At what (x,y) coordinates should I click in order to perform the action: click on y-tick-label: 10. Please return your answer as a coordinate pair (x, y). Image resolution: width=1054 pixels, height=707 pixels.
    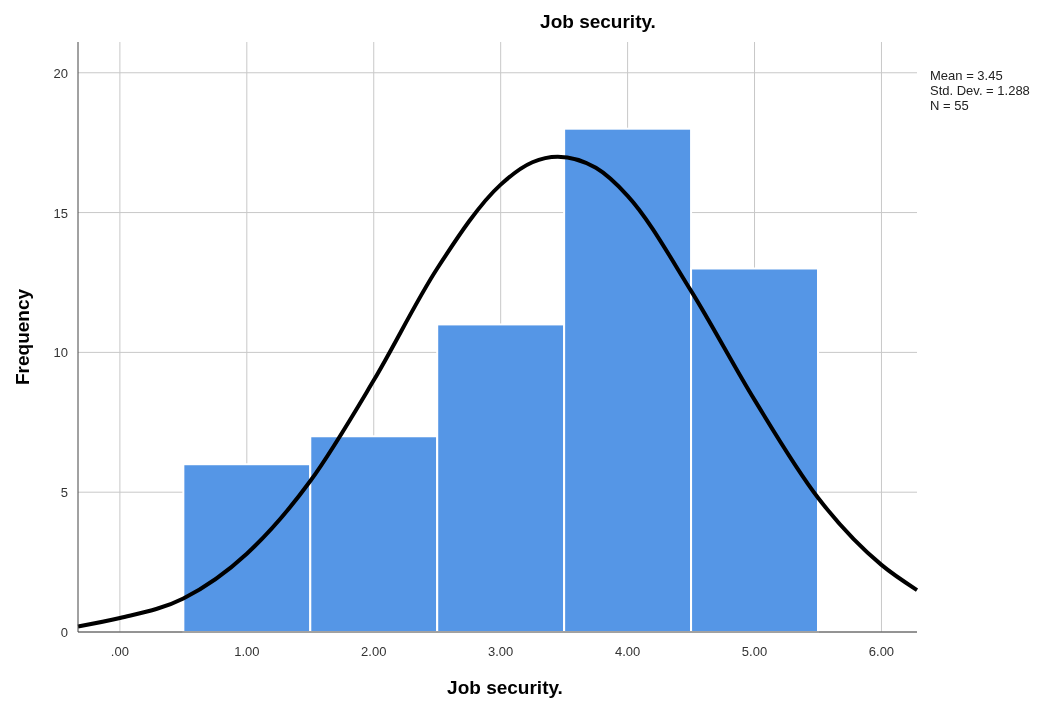
    Looking at the image, I should click on (60, 353).